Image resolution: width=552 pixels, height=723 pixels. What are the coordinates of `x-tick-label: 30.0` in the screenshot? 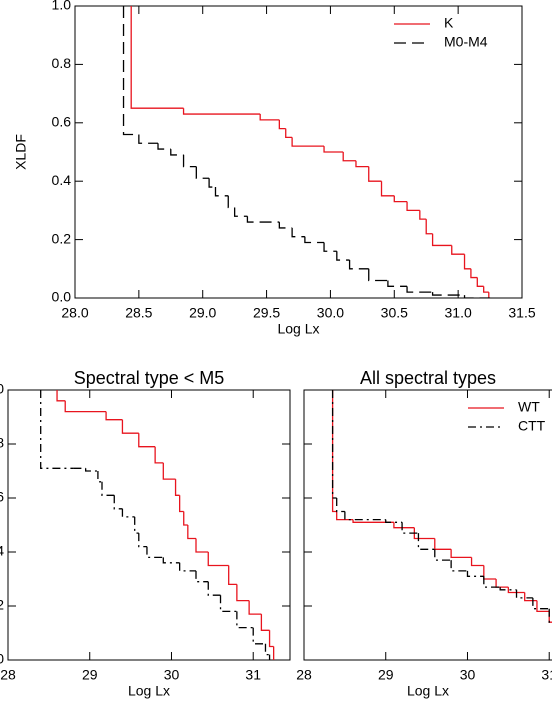 It's located at (330, 313).